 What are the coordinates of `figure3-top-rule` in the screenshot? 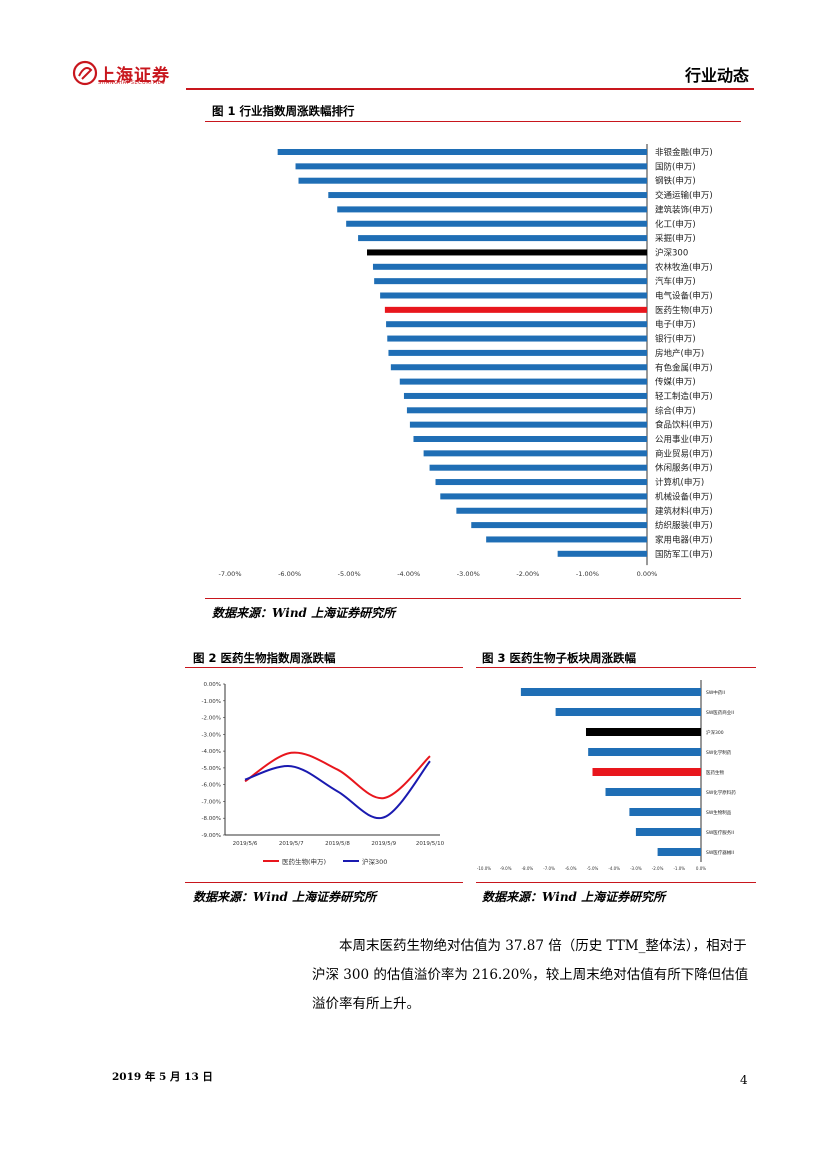 It's located at (616, 667).